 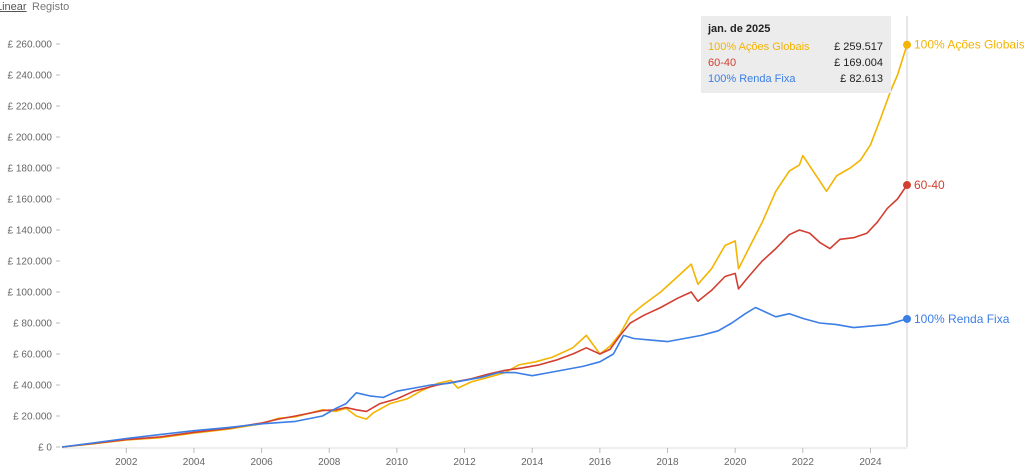 What do you see at coordinates (739, 29) in the screenshot?
I see `tooltip-date: jan. de 2025` at bounding box center [739, 29].